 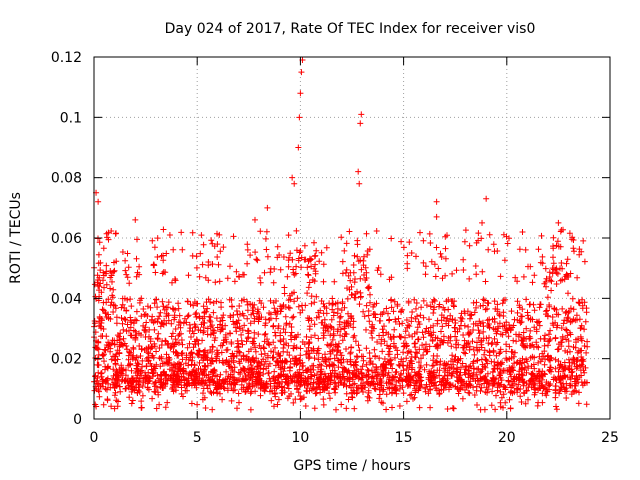 I want to click on x-axis-label: GPS time / hours, so click(x=351, y=466).